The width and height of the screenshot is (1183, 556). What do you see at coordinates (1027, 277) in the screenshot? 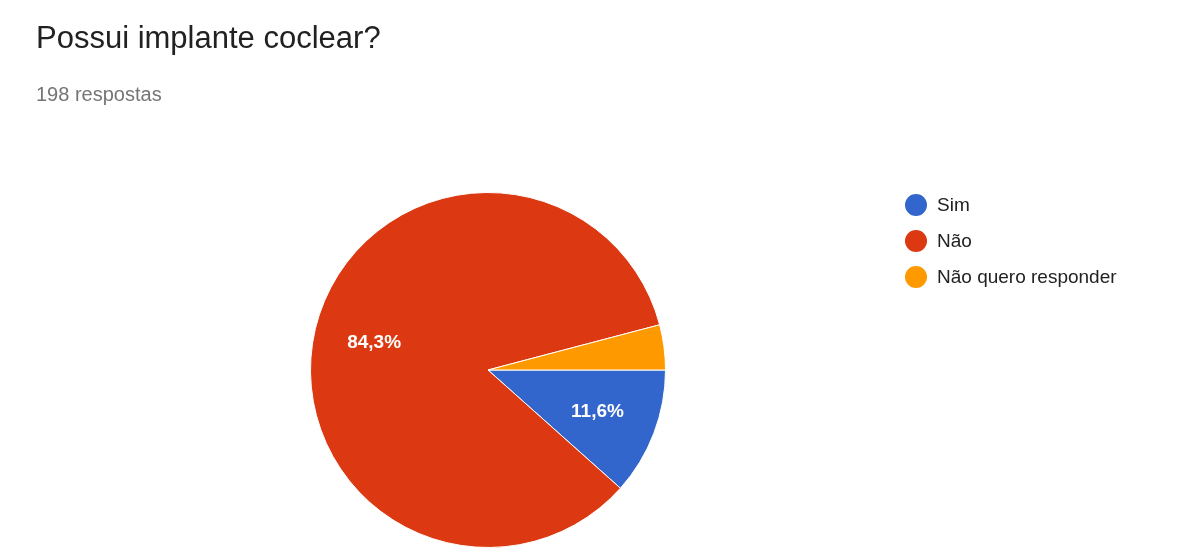
I see `legend-label: Não quero responder` at bounding box center [1027, 277].